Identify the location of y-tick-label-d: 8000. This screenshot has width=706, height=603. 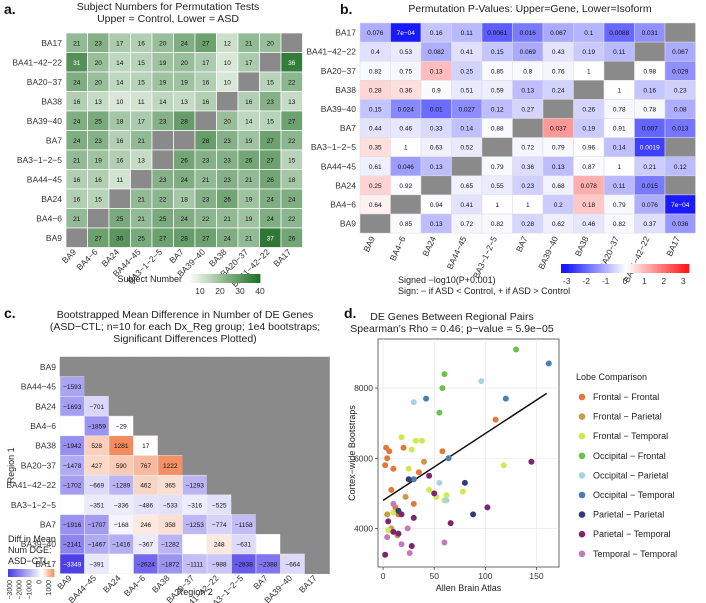
(363, 388).